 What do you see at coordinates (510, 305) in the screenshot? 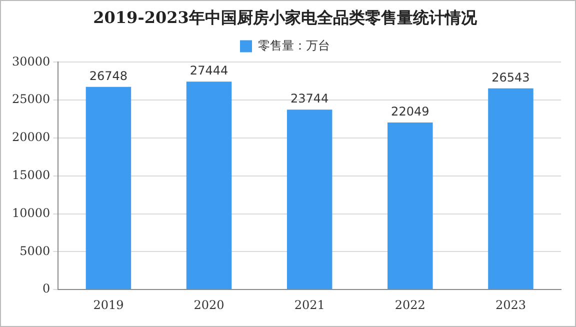
I see `x-tick-label: 2023` at bounding box center [510, 305].